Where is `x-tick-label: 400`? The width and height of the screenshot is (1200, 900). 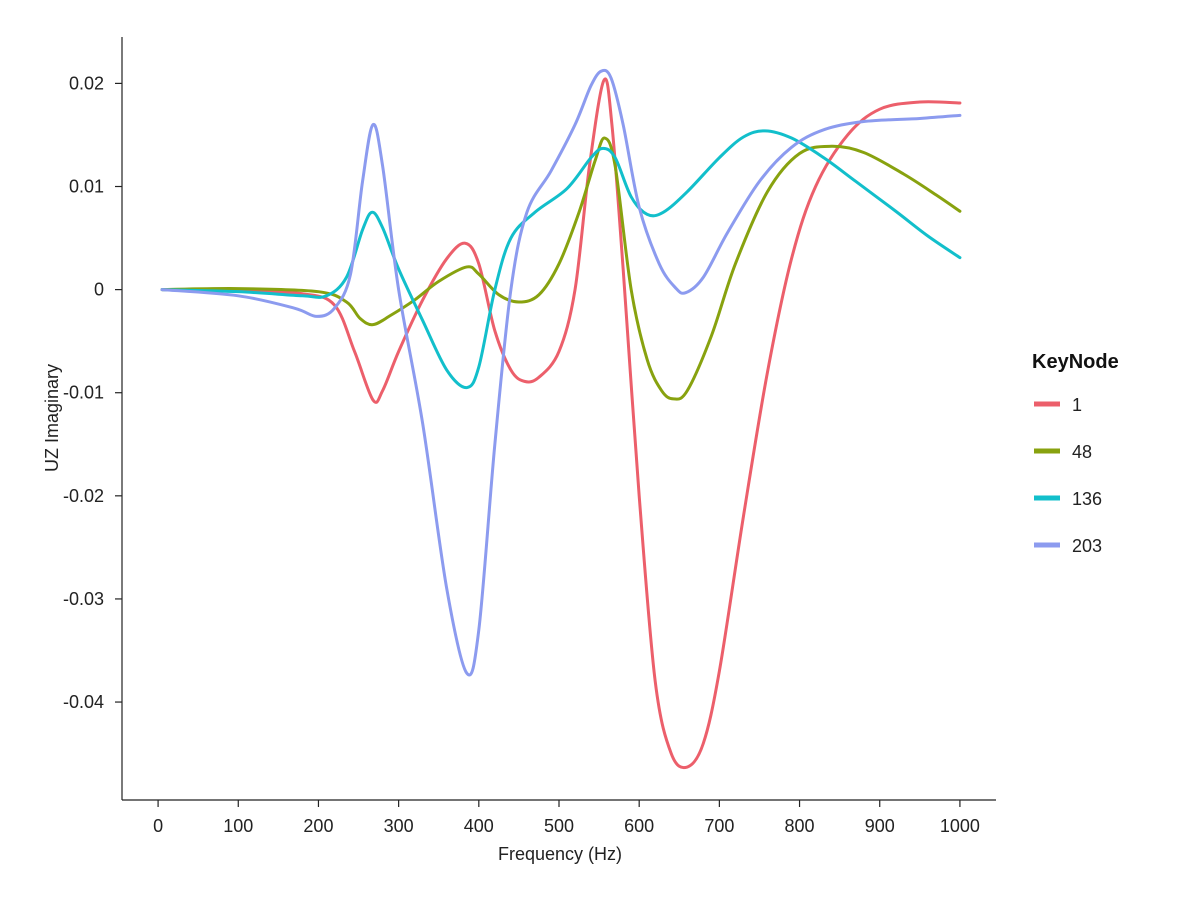
x-tick-label: 400 is located at coordinates (479, 826).